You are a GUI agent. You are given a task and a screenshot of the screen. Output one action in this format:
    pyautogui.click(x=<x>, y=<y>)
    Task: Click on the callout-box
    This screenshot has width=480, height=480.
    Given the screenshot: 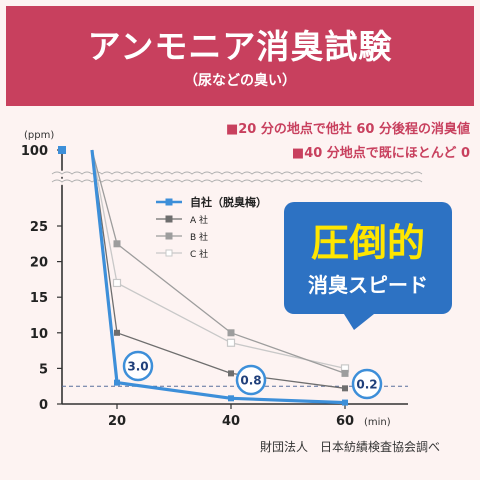 What is the action you would take?
    pyautogui.click(x=368, y=258)
    